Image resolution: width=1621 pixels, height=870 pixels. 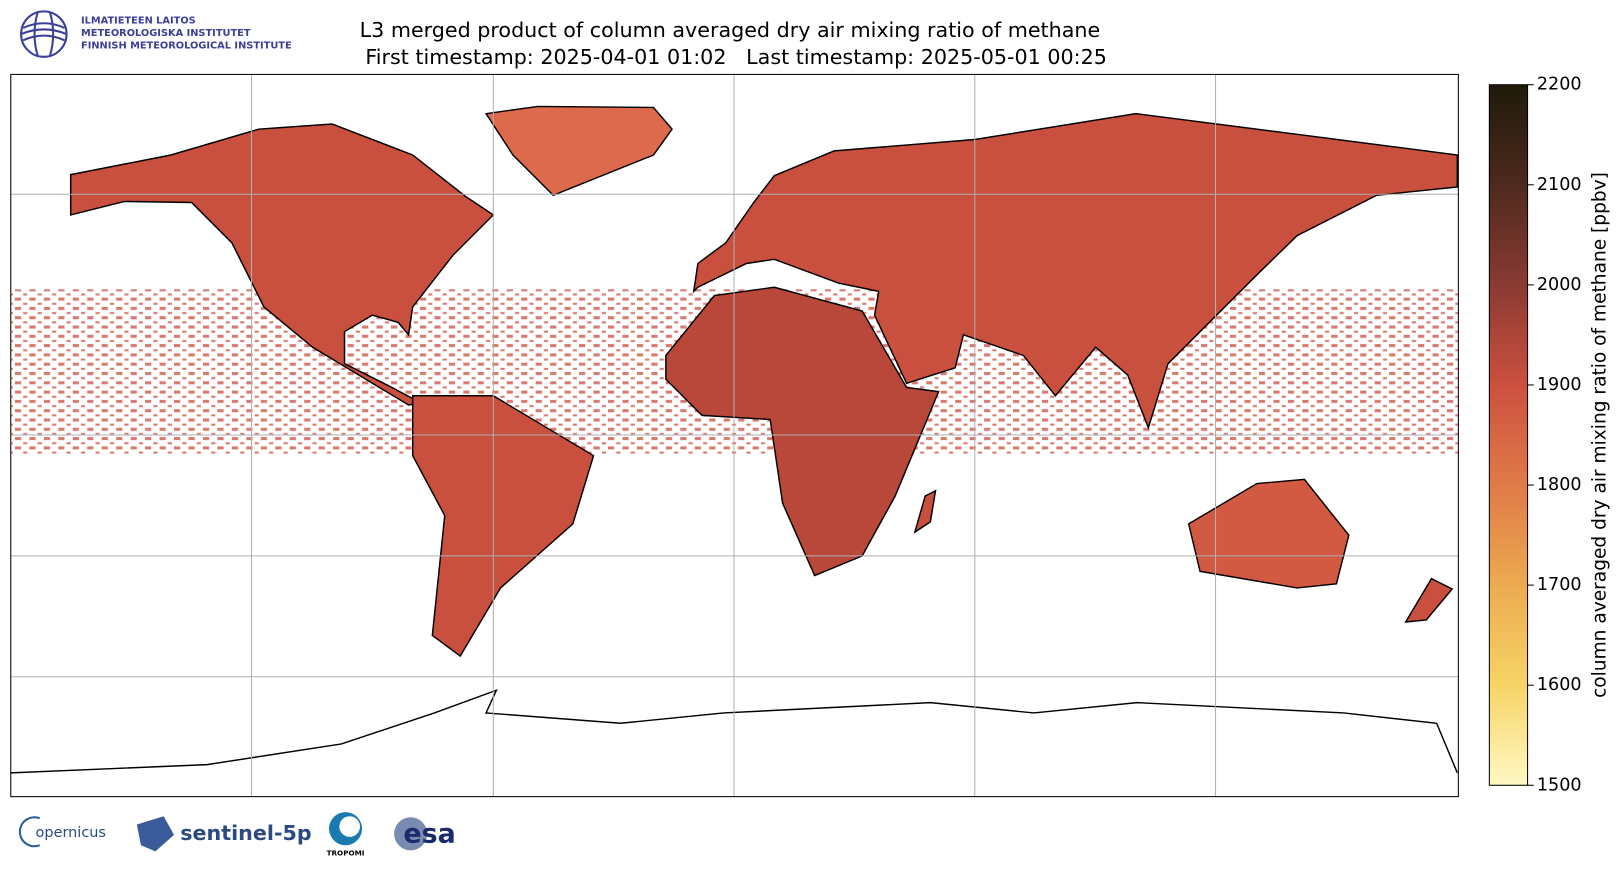 I want to click on colorbar-tick-label: 2000, so click(x=1559, y=285).